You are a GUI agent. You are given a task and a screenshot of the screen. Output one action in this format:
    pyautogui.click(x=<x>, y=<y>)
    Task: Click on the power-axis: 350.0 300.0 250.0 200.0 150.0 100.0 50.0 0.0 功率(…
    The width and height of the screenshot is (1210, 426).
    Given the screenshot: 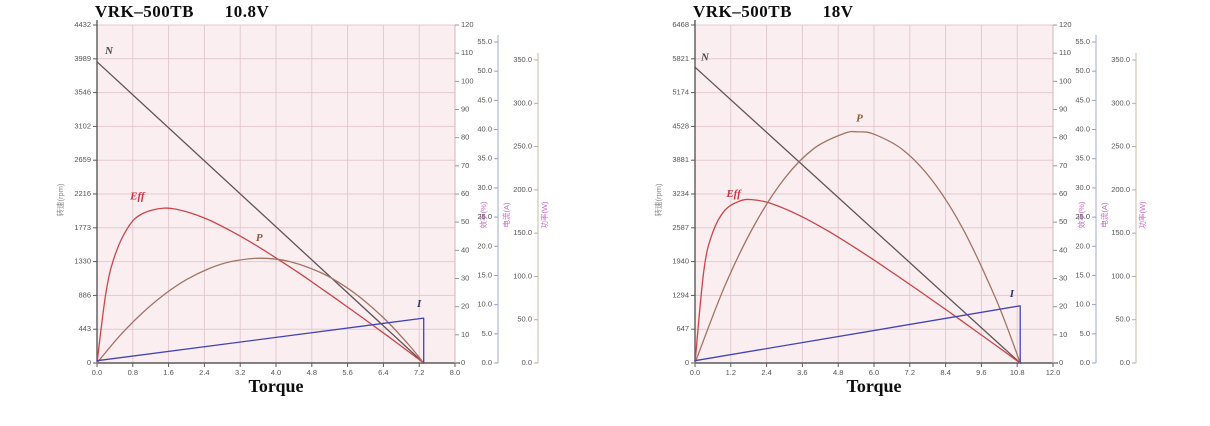 What is the action you would take?
    pyautogui.click(x=531, y=210)
    